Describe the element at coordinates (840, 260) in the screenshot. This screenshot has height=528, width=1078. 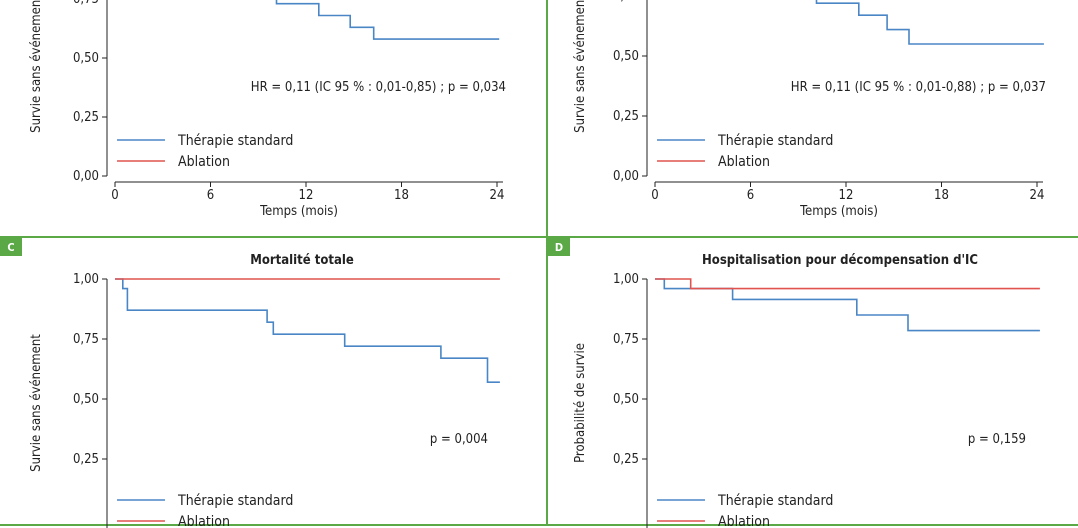
I see `chart-title: Hospitalisation pour décompensation d'IC` at that location.